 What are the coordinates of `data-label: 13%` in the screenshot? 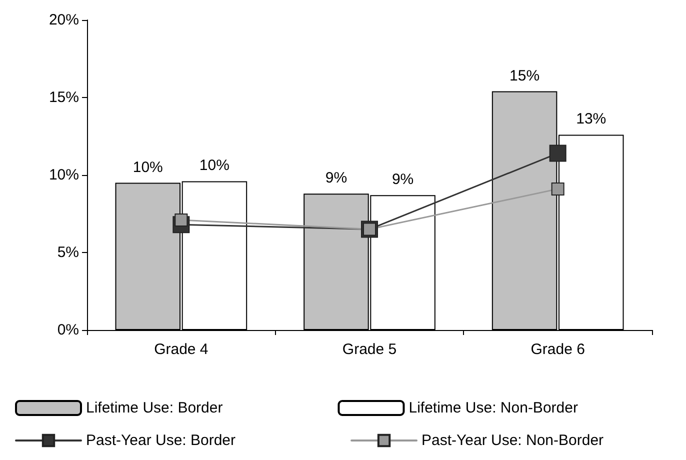 It's located at (591, 119).